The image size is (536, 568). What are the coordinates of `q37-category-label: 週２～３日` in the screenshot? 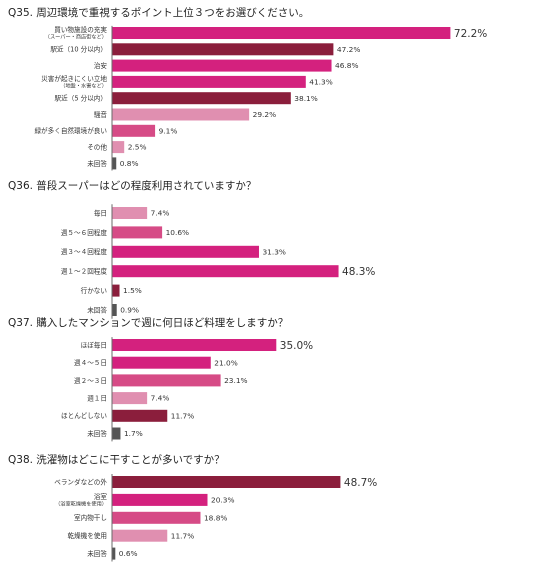 It's located at (90, 380).